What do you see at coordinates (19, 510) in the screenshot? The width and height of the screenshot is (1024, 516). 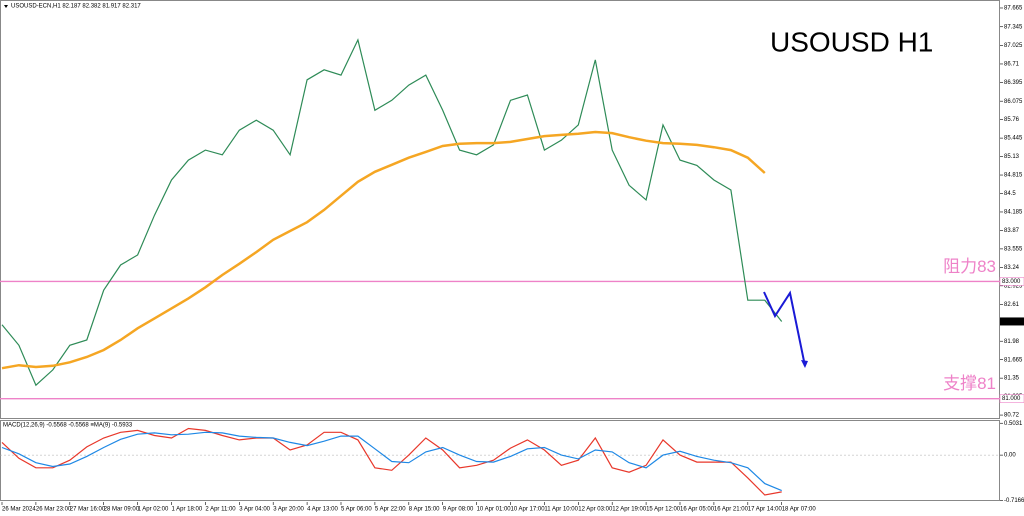 I see `x-tick-label: 26 Mar 2024` at bounding box center [19, 510].